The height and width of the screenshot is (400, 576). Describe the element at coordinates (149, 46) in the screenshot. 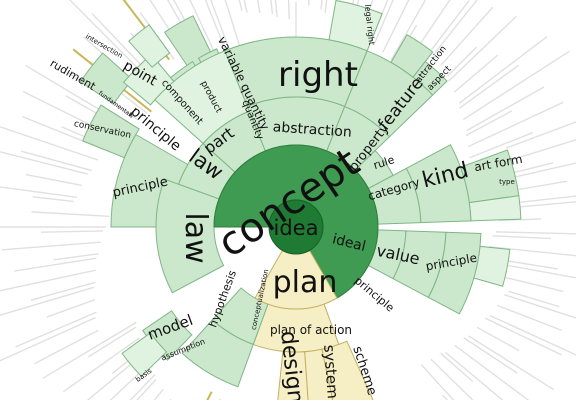

I see `segment-intersection` at that location.